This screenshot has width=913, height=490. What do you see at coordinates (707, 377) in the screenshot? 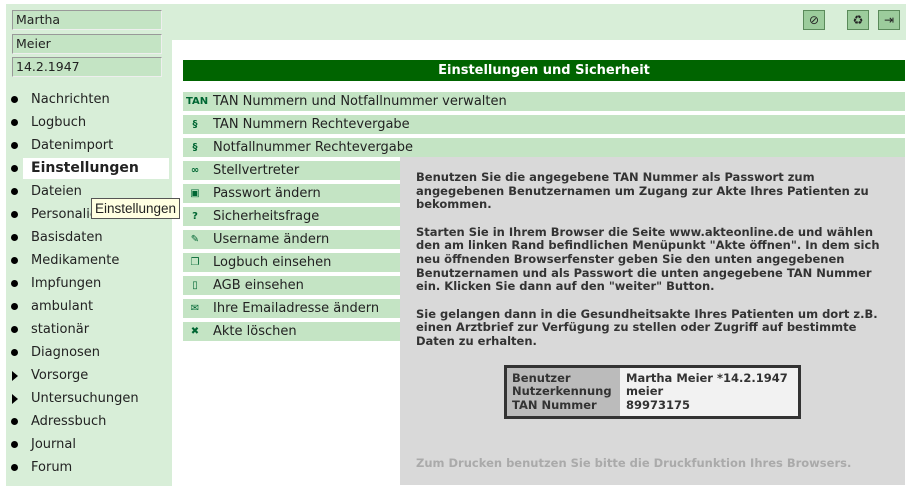
I see `user-value: Martha Meier *14.2.1947` at bounding box center [707, 377].